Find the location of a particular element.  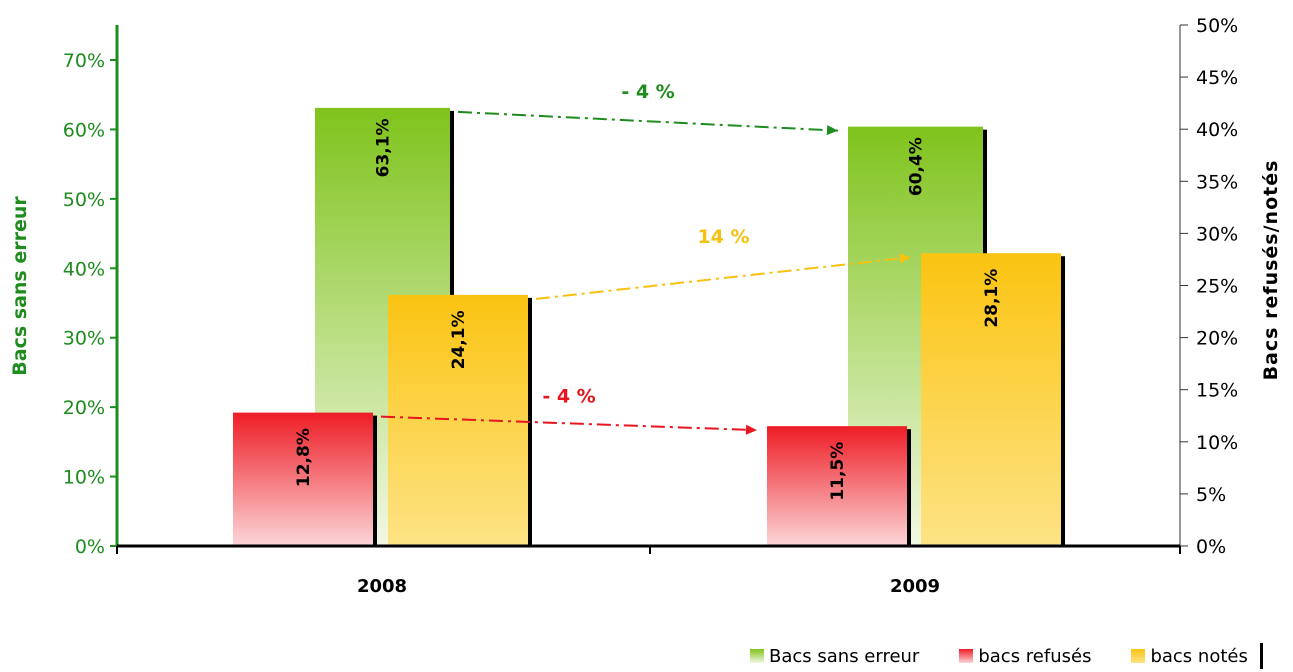

bar-red-2009 is located at coordinates (837, 486).